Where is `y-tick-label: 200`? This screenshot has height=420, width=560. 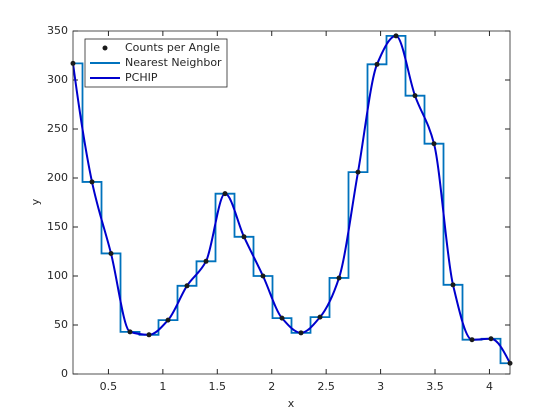
y-tick-label: 200 is located at coordinates (57, 177).